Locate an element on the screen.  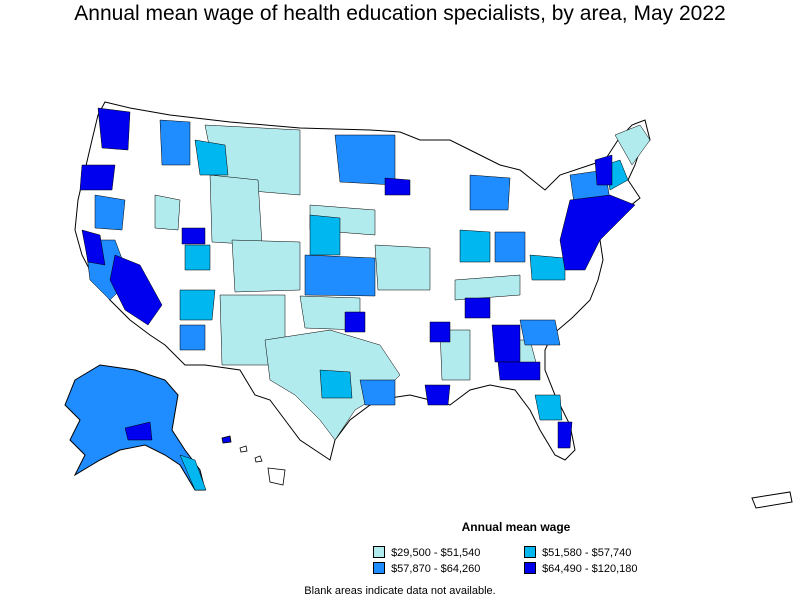
oregon-region is located at coordinates (110, 212).